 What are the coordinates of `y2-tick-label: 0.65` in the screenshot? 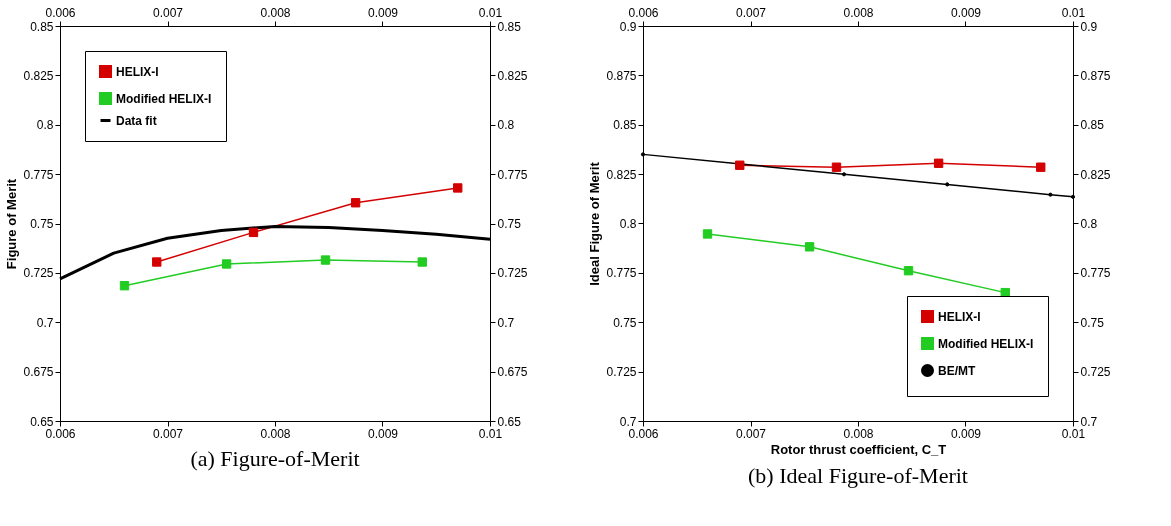 It's located at (509, 421).